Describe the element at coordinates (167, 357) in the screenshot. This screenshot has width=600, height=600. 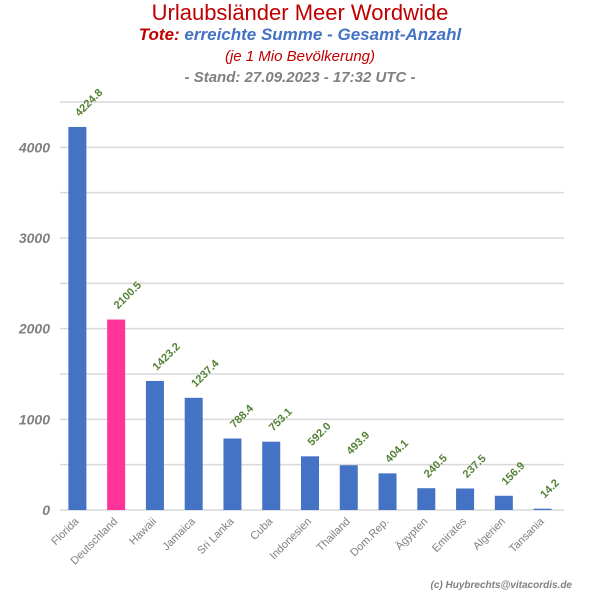
I see `data-label: 1423.2` at that location.